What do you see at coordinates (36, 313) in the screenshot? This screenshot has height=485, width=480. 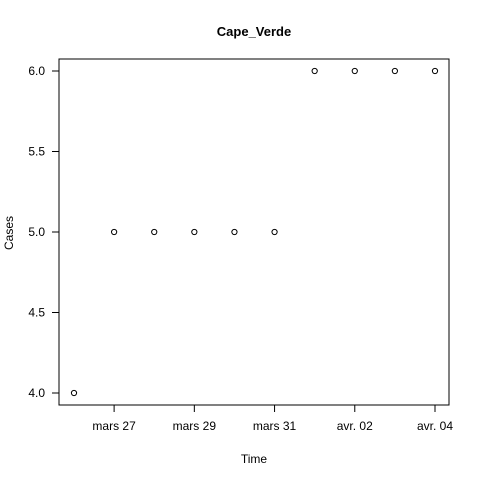 I see `y-tick-label: 4.5` at bounding box center [36, 313].